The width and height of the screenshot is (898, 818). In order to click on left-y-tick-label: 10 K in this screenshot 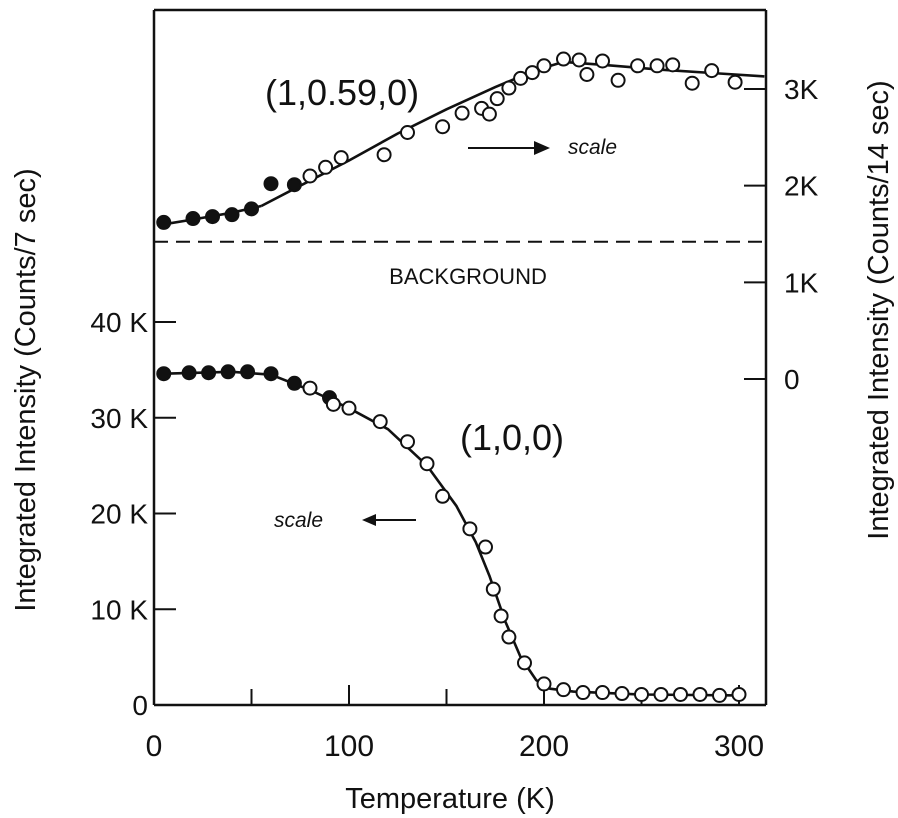, I will do `click(119, 609)`.